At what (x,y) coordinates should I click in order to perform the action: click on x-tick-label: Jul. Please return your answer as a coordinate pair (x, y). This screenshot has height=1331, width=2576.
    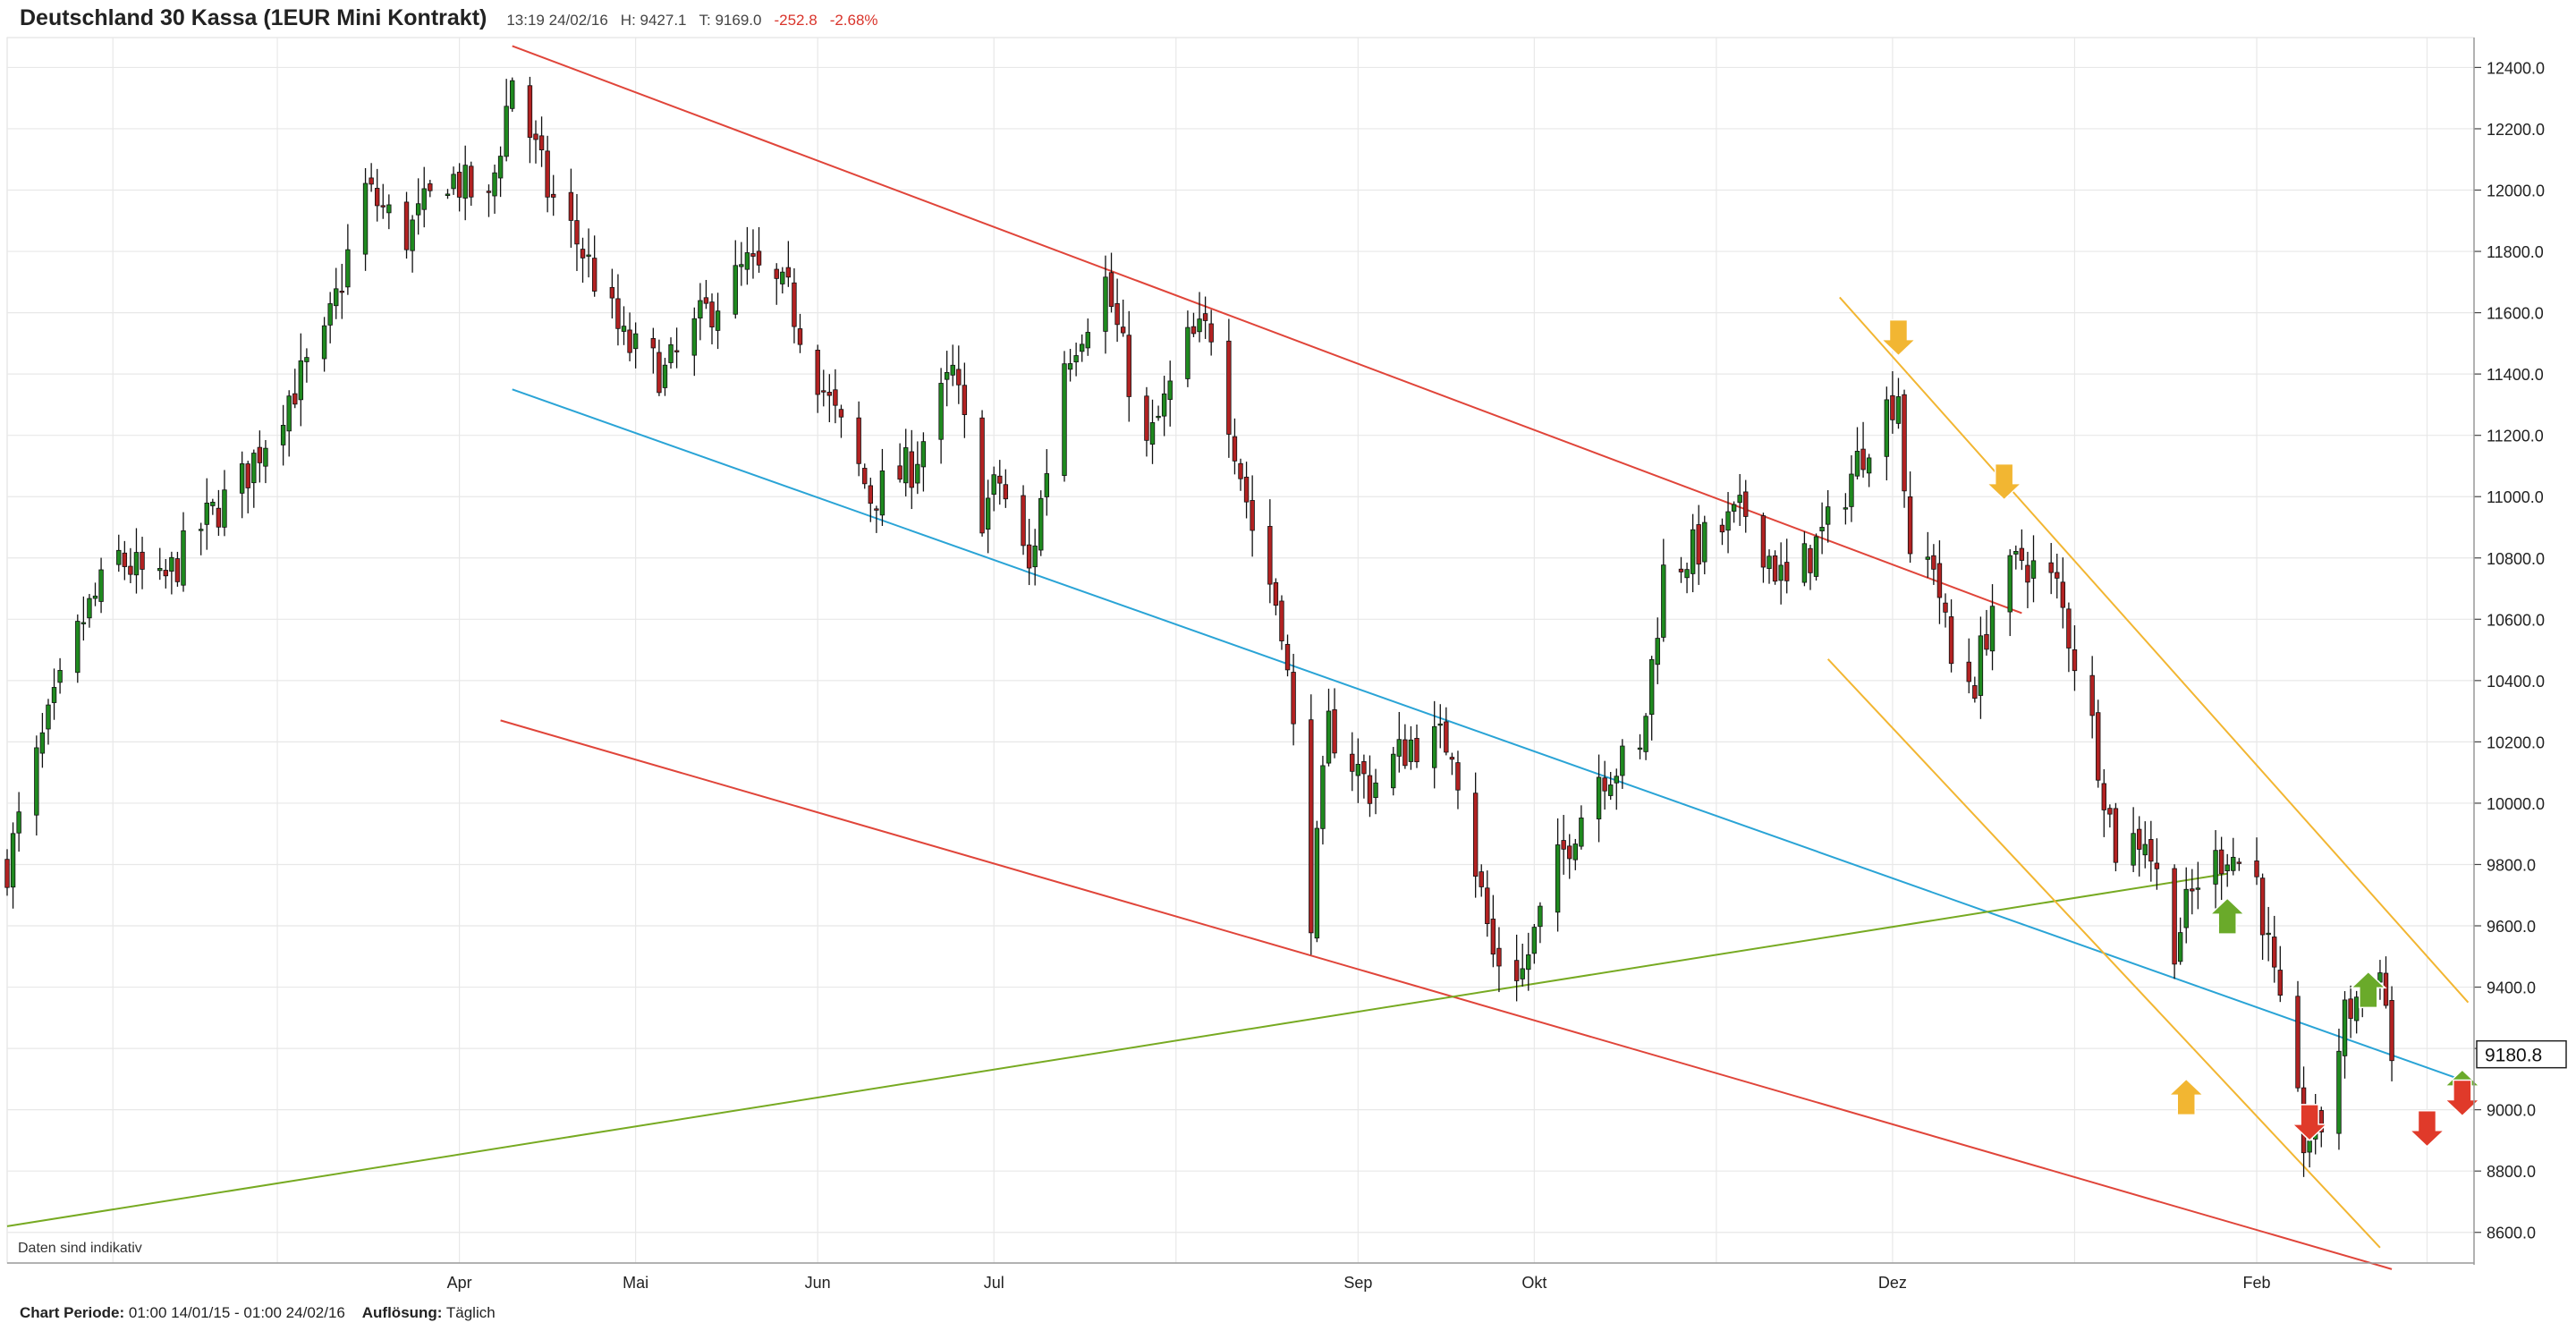
    Looking at the image, I should click on (994, 1283).